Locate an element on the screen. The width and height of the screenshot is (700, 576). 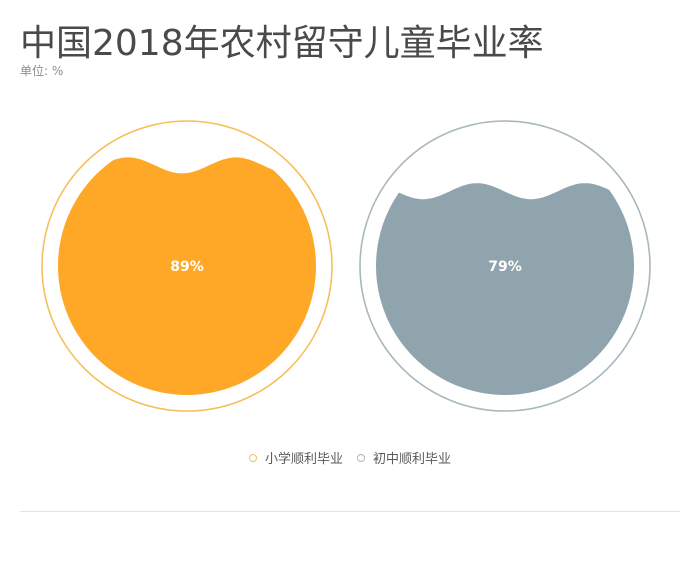
legend-label: 初中顺利毕业 is located at coordinates (412, 459).